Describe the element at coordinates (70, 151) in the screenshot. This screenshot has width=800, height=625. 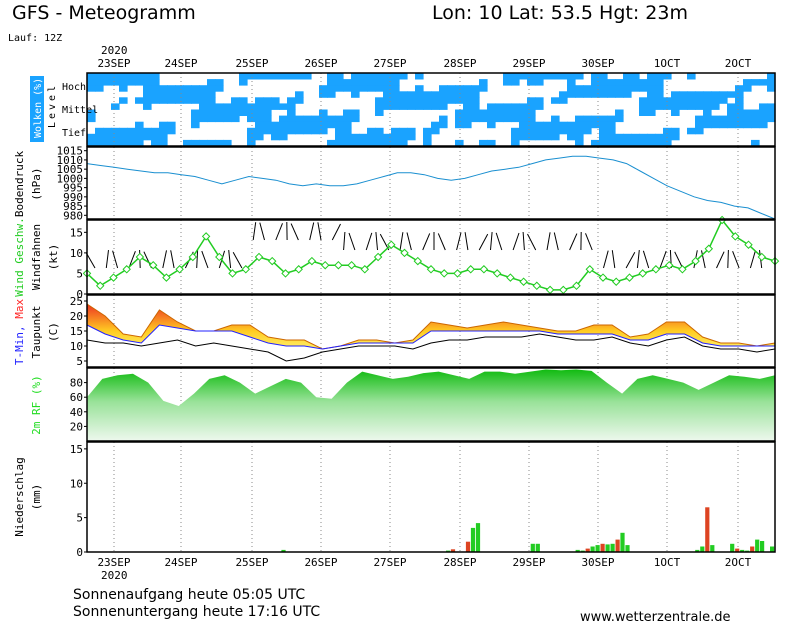
I see `pressure-tick-label: 1015` at that location.